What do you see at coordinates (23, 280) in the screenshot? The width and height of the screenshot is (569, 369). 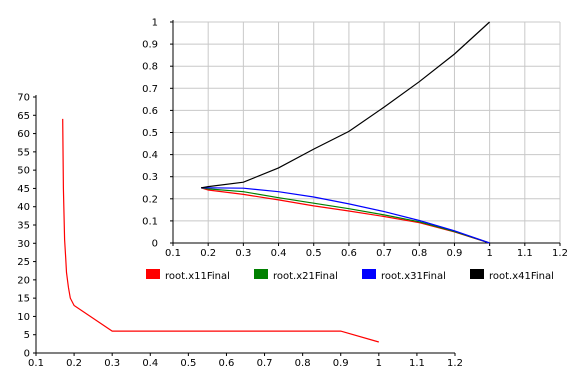 I see `back-y-tick-label-4: 20` at bounding box center [23, 280].